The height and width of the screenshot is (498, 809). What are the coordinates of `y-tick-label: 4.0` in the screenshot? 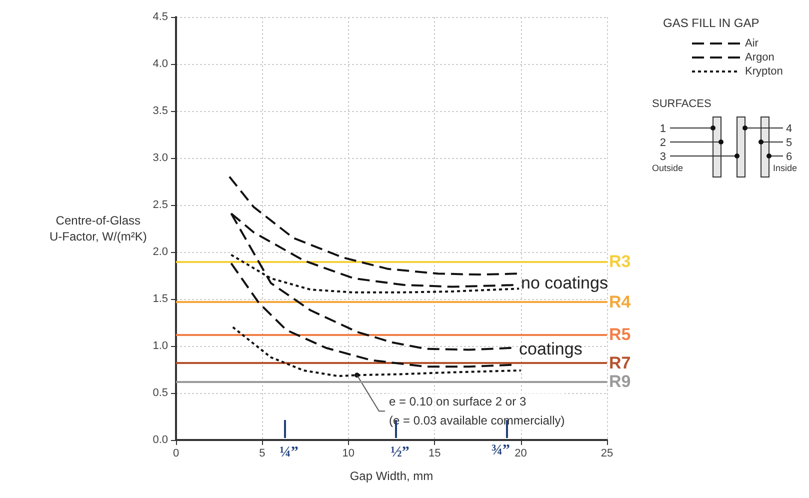 It's located at (160, 64).